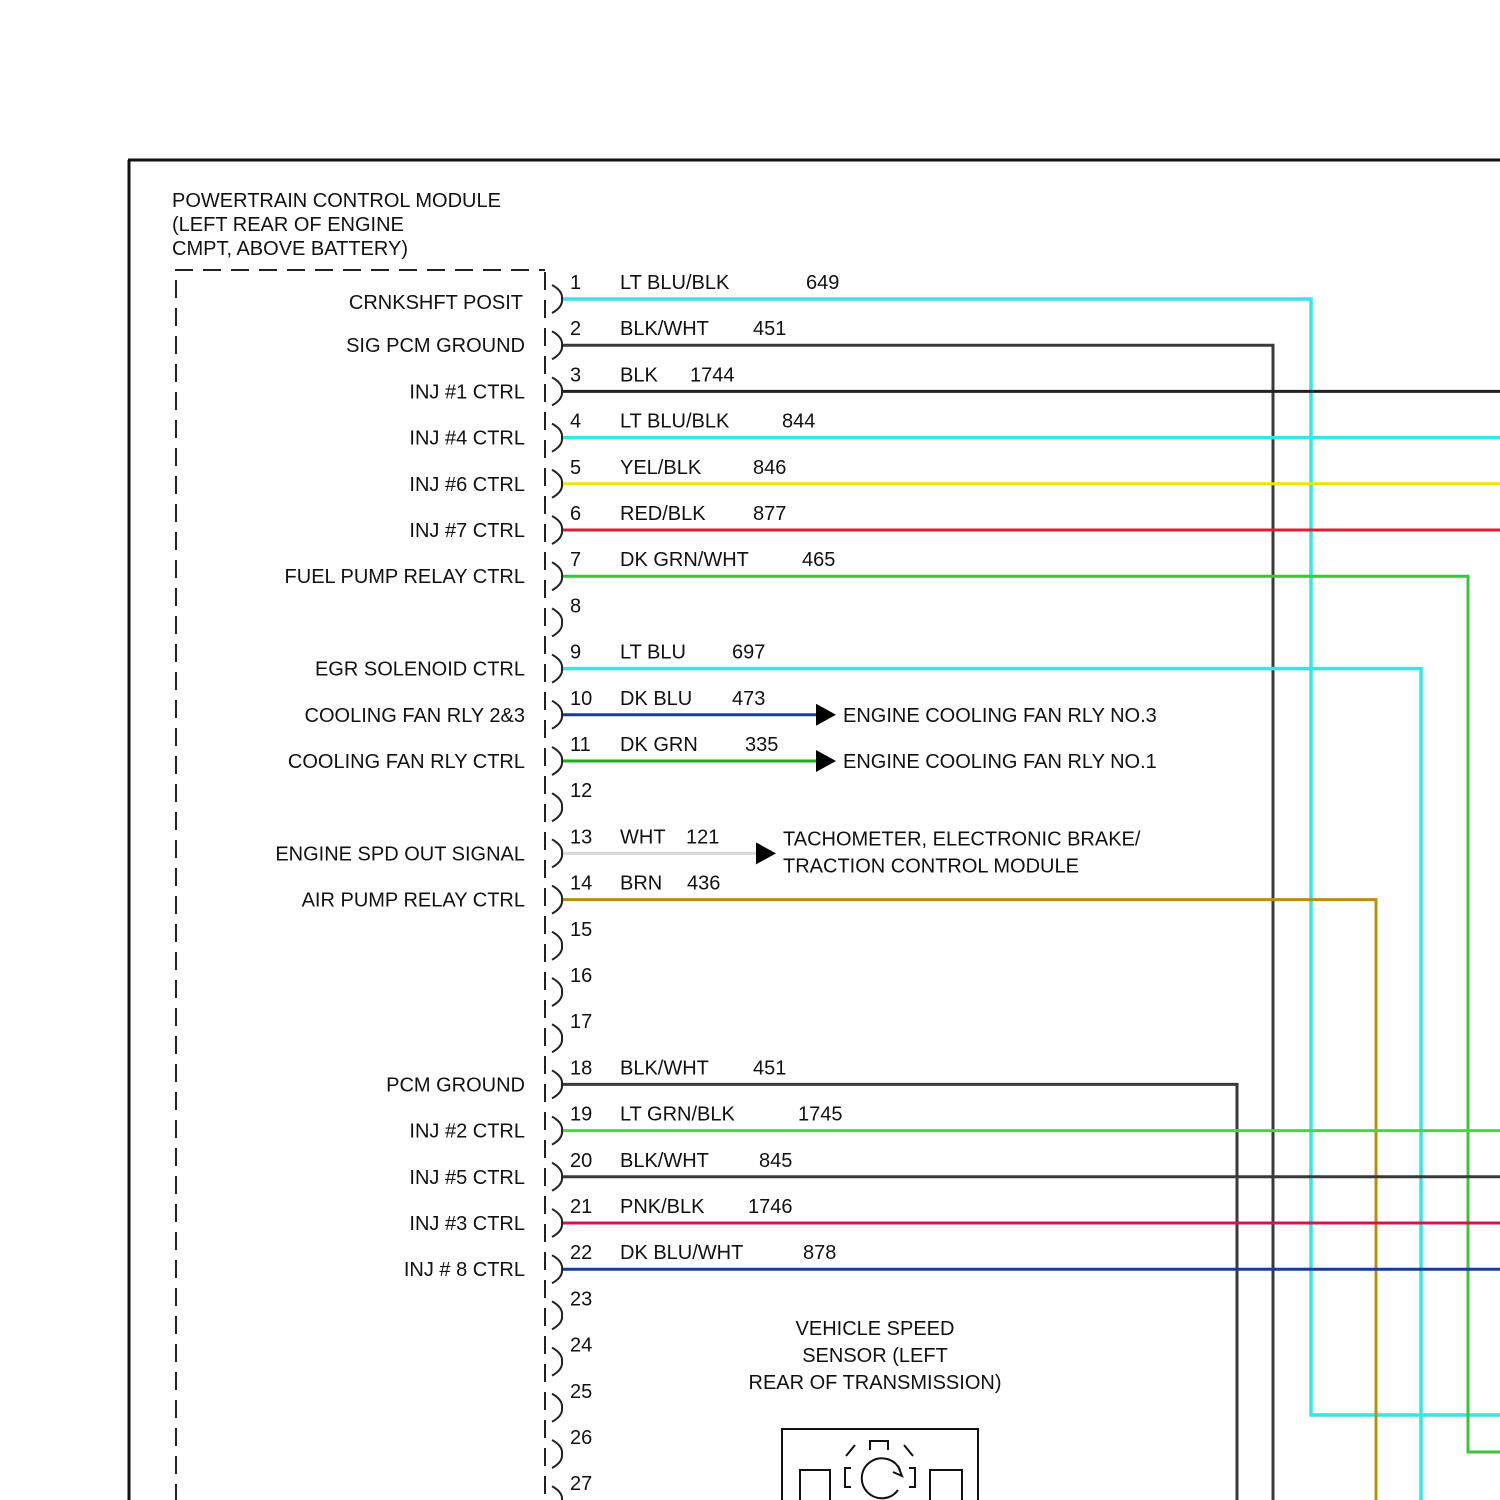  I want to click on circuit-number: 649, so click(822, 283).